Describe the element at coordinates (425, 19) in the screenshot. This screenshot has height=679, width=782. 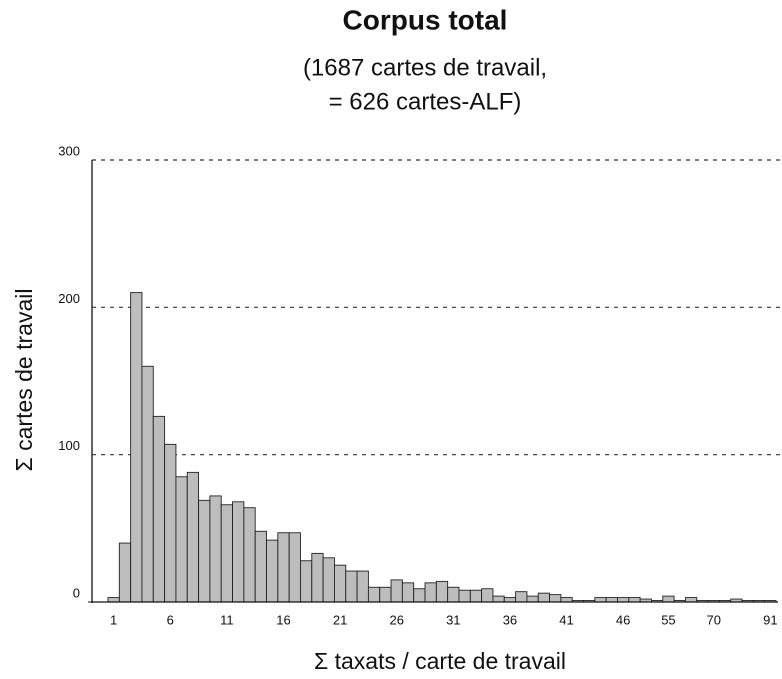
I see `chart-title: Corpus total` at that location.